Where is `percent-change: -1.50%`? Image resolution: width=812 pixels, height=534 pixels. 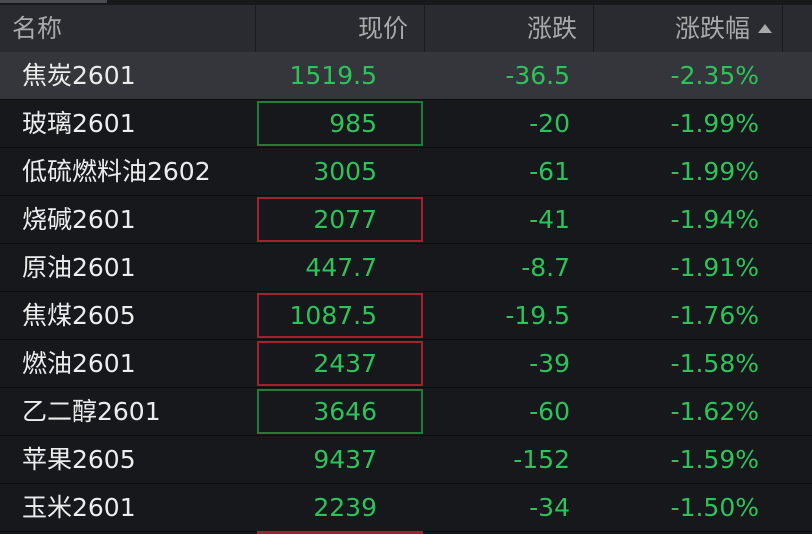 percent-change: -1.50% is located at coordinates (714, 507).